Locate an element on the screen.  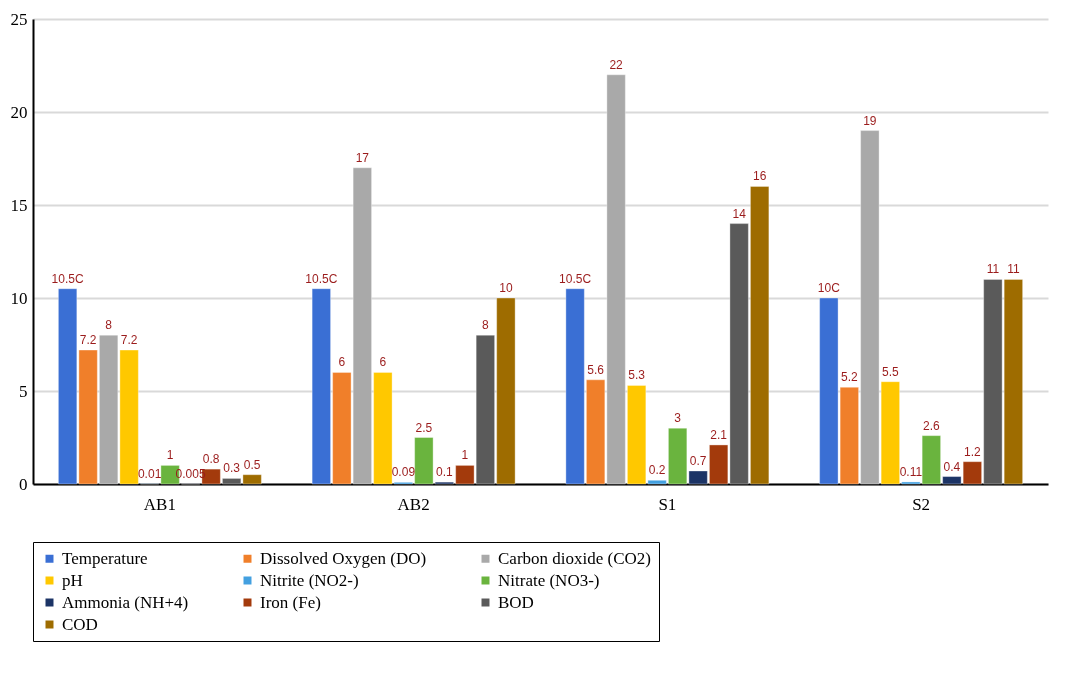
data-label: 17 is located at coordinates (362, 157).